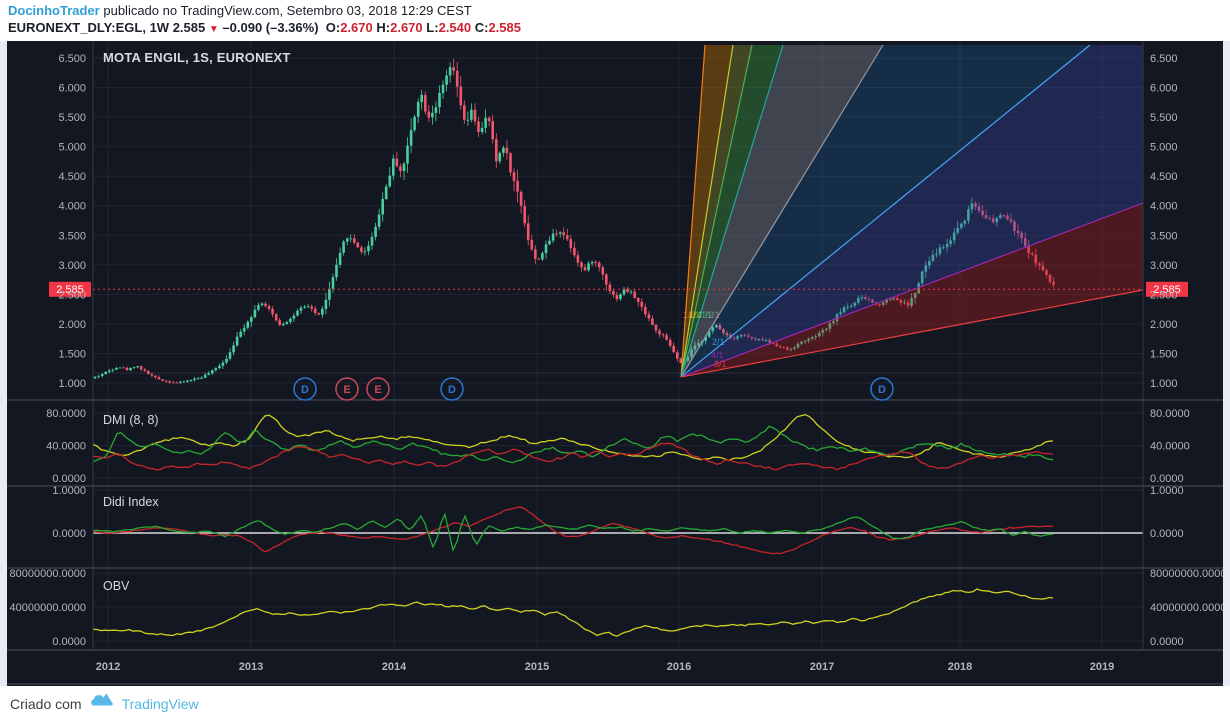 The image size is (1230, 718). I want to click on svg-text: 2017, so click(822, 667).